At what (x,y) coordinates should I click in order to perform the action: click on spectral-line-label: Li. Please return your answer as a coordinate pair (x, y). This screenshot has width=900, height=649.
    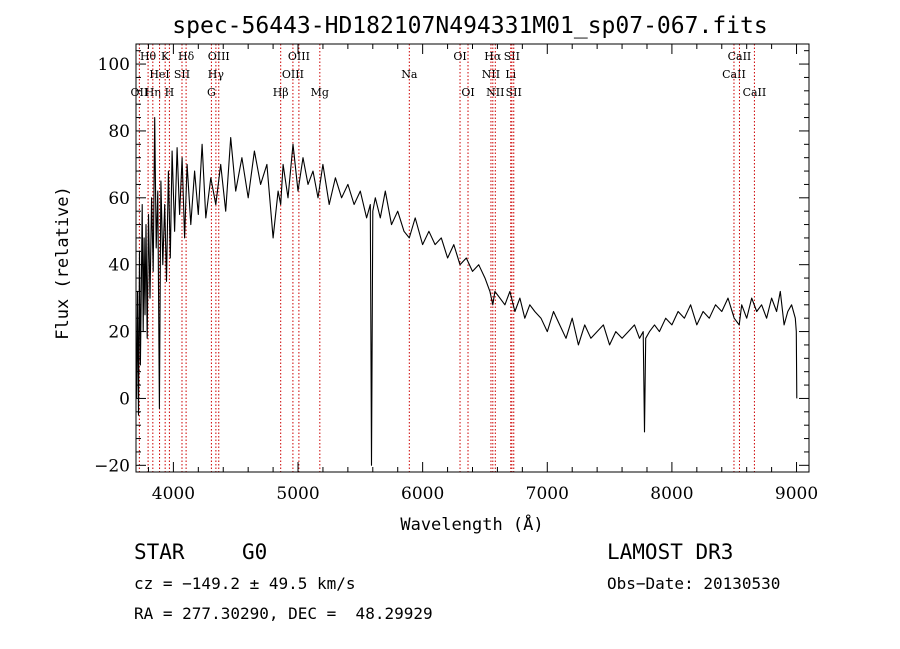
    Looking at the image, I should click on (510, 74).